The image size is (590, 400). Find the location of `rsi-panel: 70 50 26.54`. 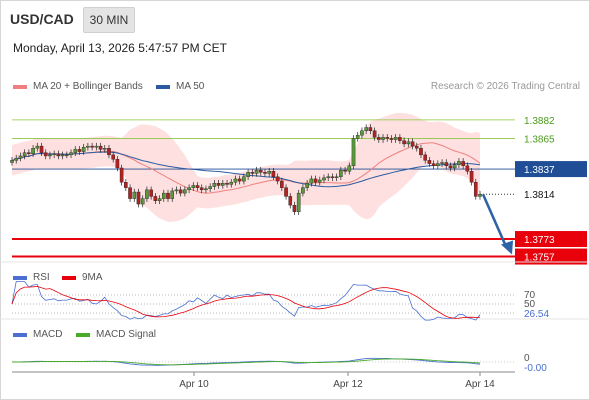

rsi-panel: 70 50 26.54 is located at coordinates (280, 301).